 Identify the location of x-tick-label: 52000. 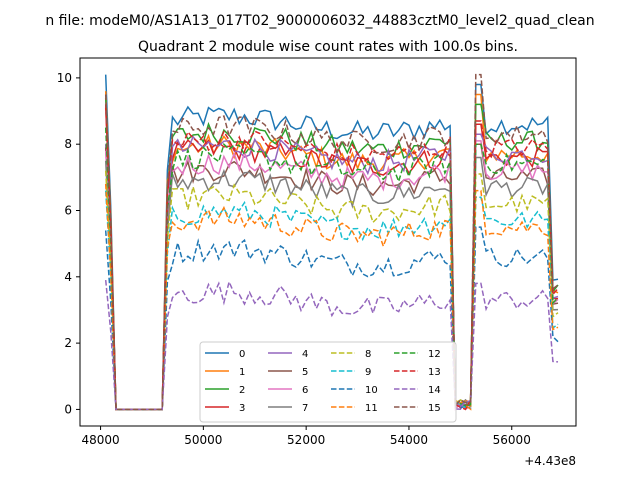
(306, 440).